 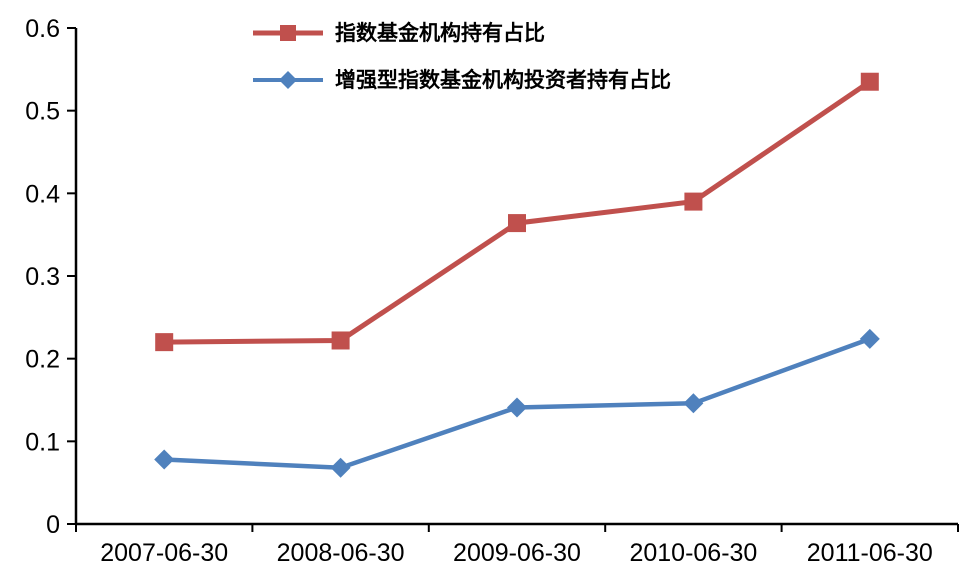 I want to click on y-tick-label: 0.4, so click(x=42, y=194).